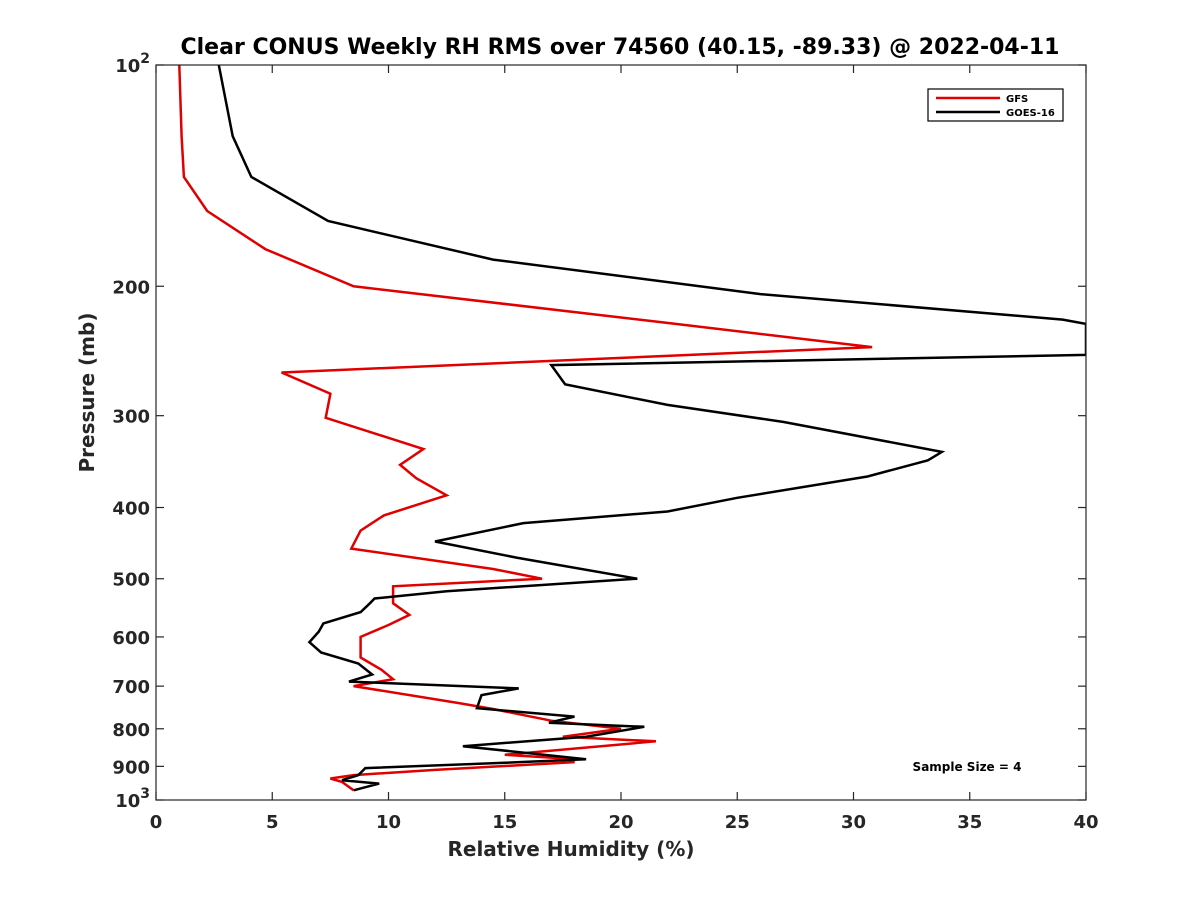 The height and width of the screenshot is (900, 1200). I want to click on x-tick-label: 15, so click(504, 822).